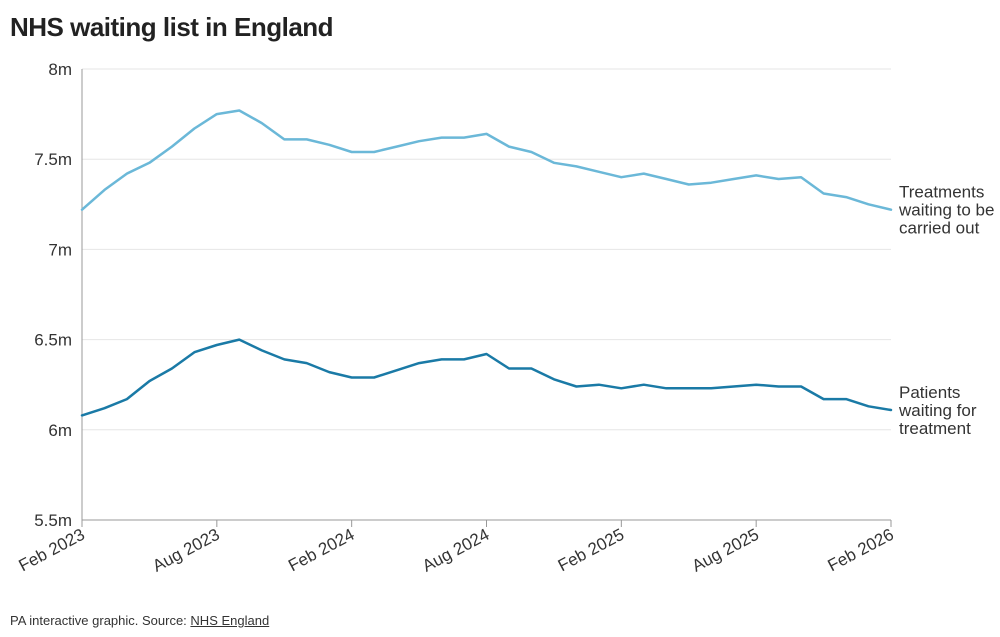 The height and width of the screenshot is (637, 1000). I want to click on y-tick-label: 5.5m, so click(53, 520).